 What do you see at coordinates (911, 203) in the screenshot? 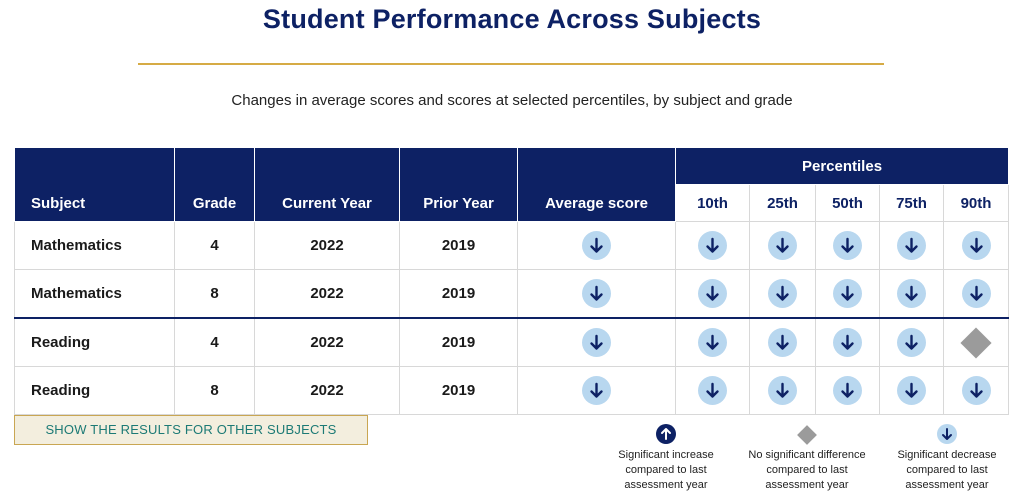
I see `header-percentile-75th: 75th` at bounding box center [911, 203].